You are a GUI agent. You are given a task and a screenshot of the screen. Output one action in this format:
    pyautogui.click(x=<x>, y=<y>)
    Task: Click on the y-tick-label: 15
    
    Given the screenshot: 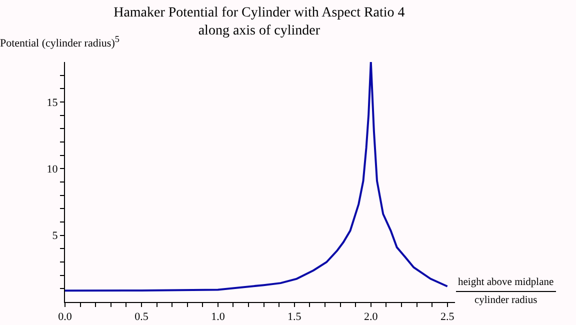 What is the action you would take?
    pyautogui.click(x=52, y=102)
    